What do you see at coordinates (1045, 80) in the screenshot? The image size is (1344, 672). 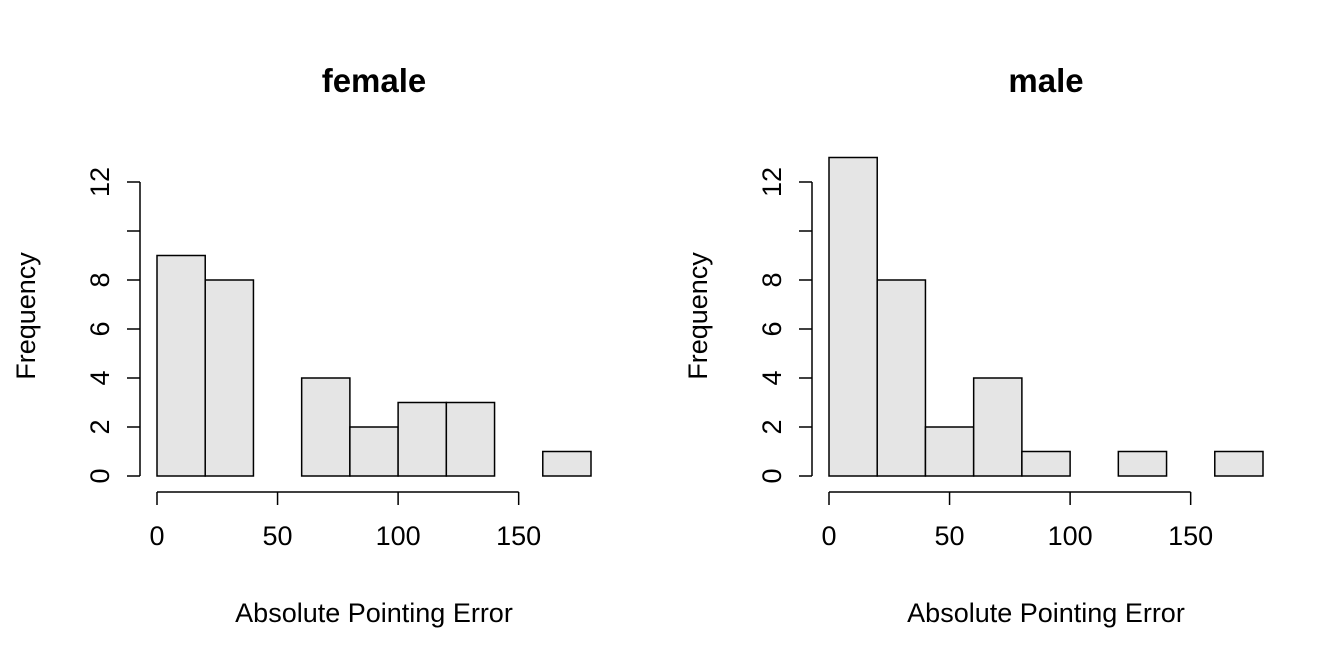 I see `chart-title: male` at bounding box center [1045, 80].